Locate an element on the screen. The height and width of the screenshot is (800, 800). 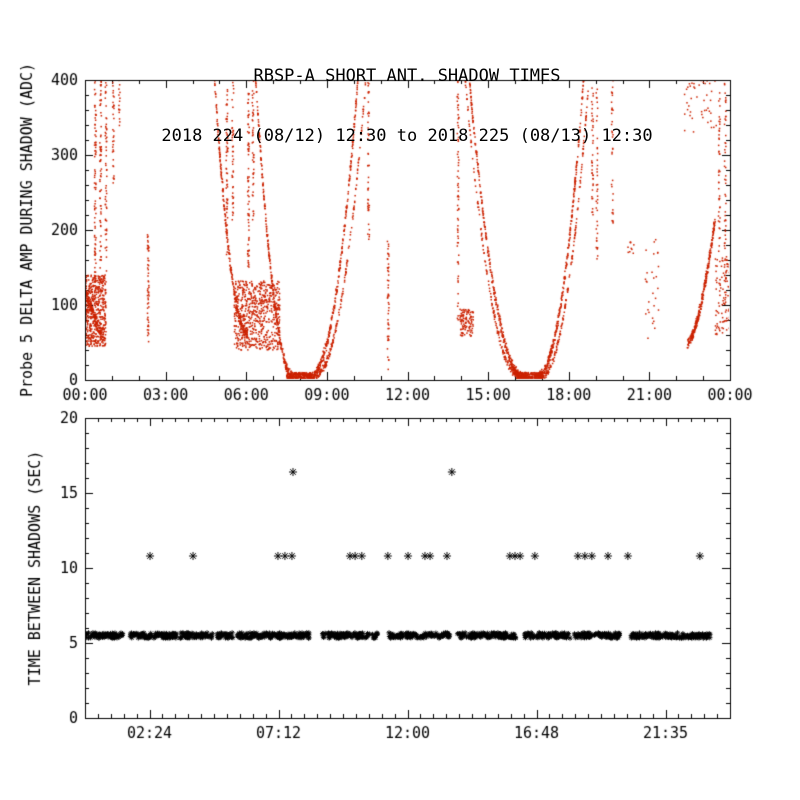
chart-title: RBSP-A SHORT ANT. SHADOW TIMES is located at coordinates (407, 76).